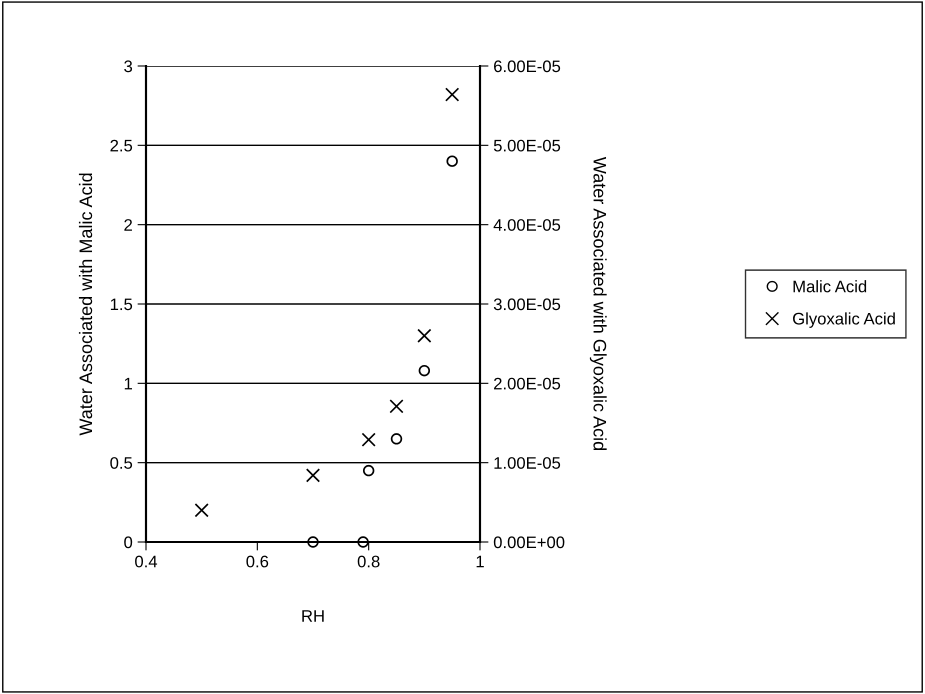  Describe the element at coordinates (369, 562) in the screenshot. I see `x-tick-label: 0.8` at that location.